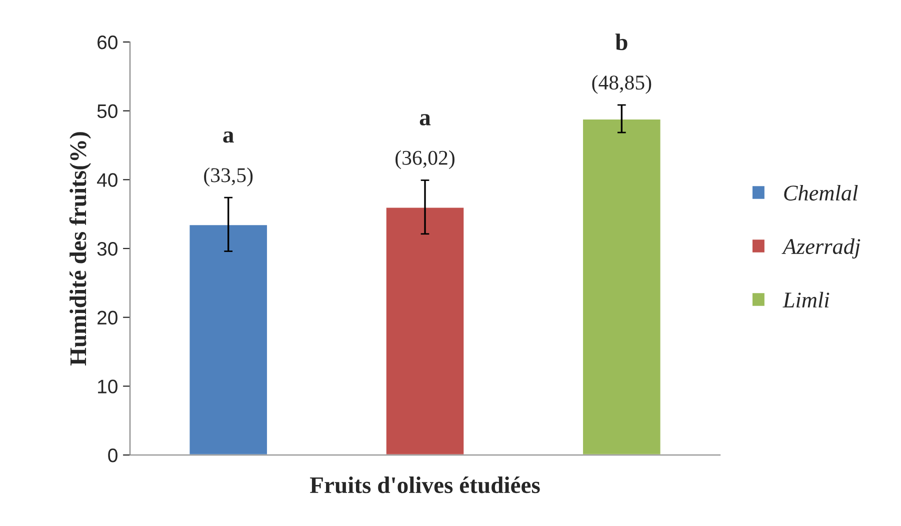  What do you see at coordinates (425, 485) in the screenshot?
I see `x-axis-title: Fruits d'olives étudiées` at bounding box center [425, 485].